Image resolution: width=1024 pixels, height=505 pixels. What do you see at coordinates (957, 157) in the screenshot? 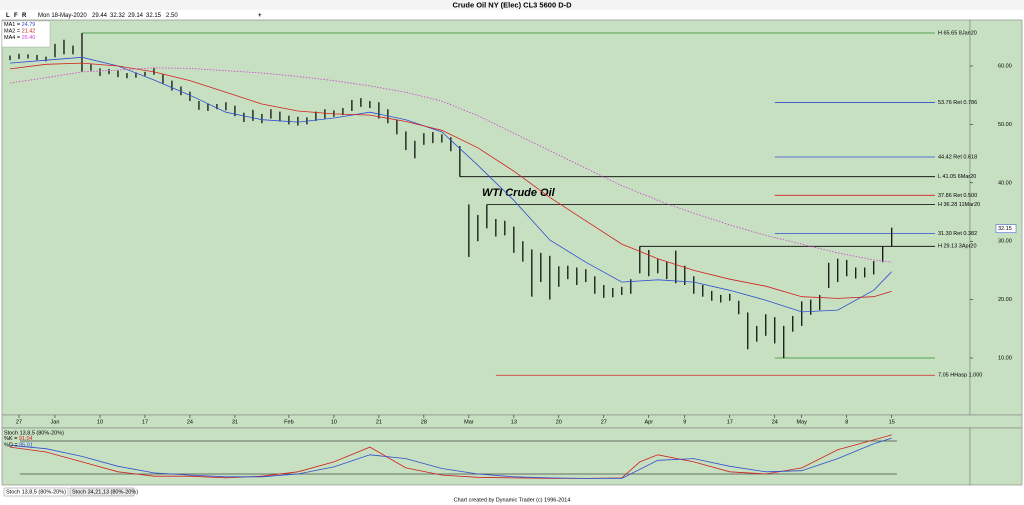
I see `level-label: 44.42 Ret 0.618` at bounding box center [957, 157].